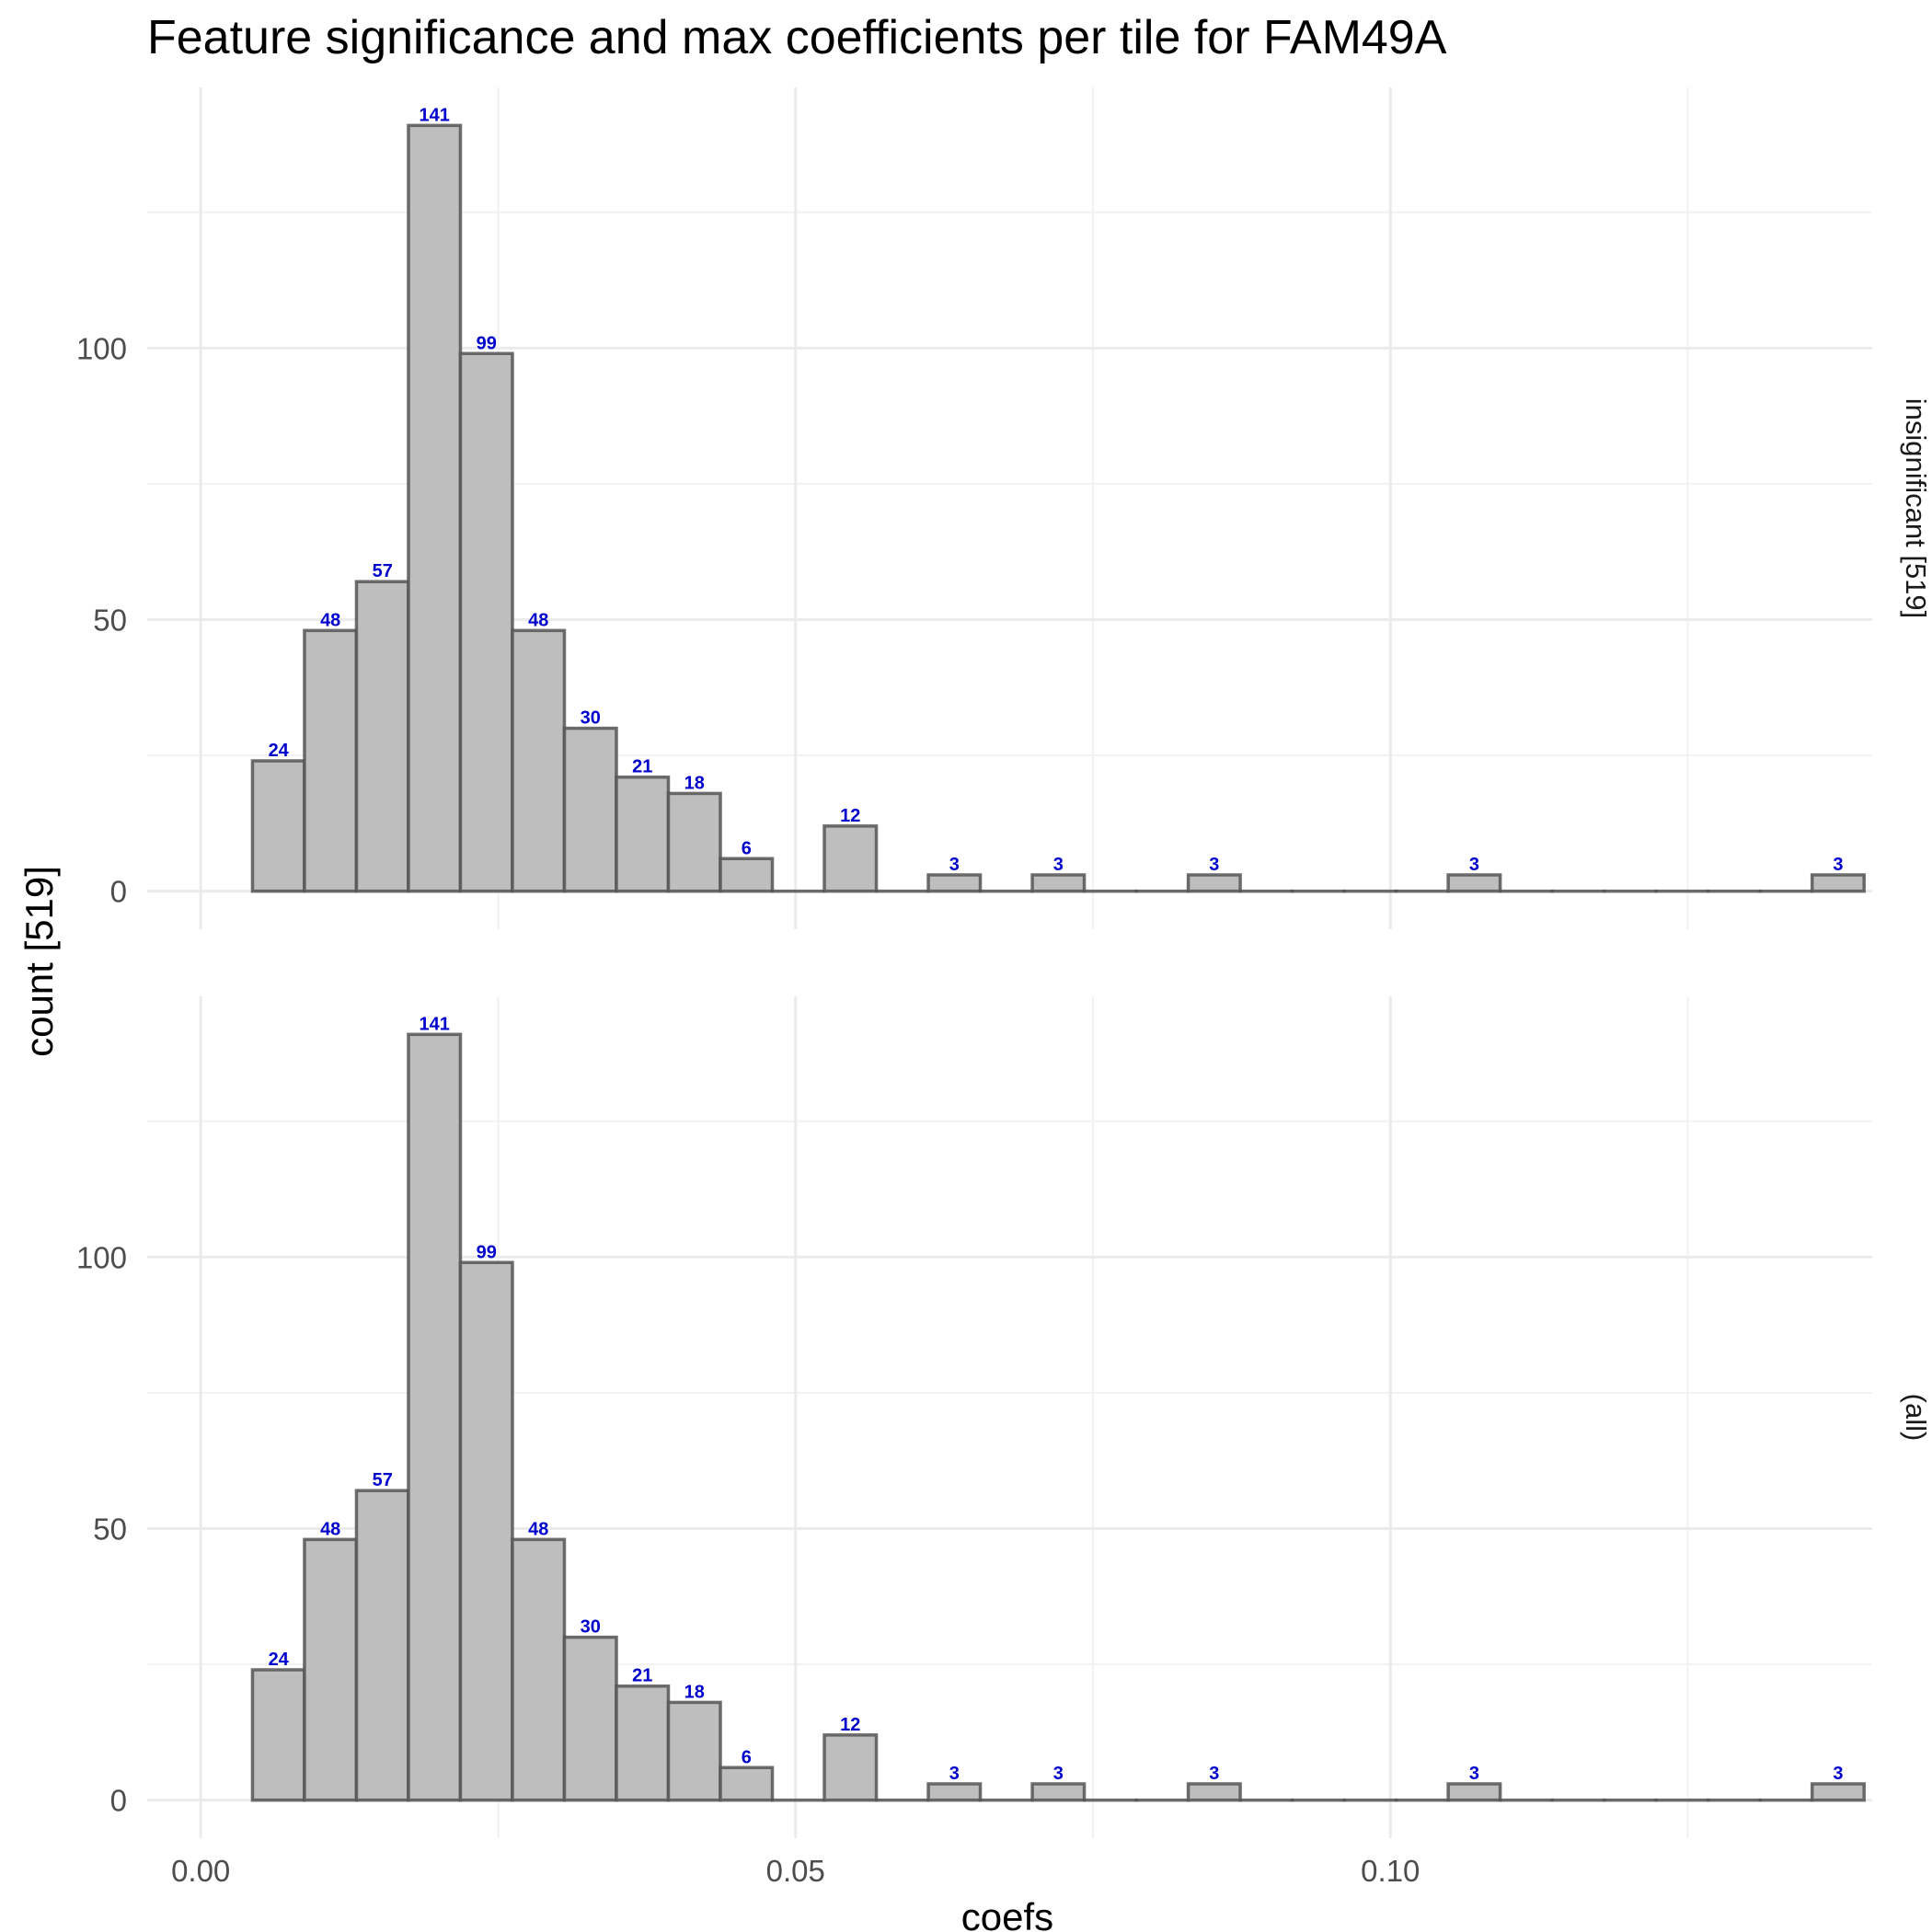  What do you see at coordinates (1390, 1871) in the screenshot?
I see `x-tick-label: 0.10` at bounding box center [1390, 1871].